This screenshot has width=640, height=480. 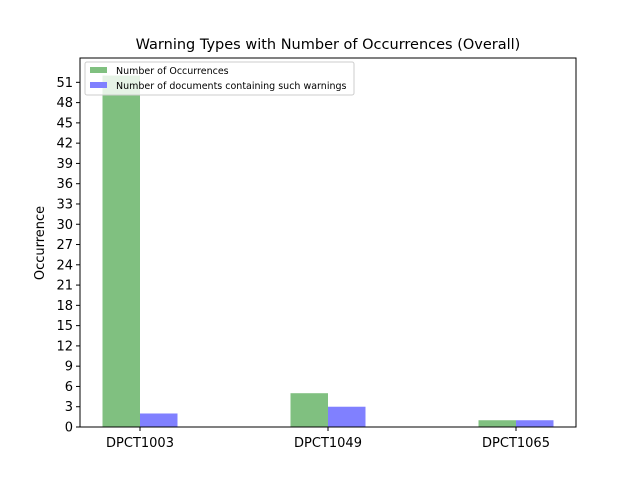 What do you see at coordinates (64, 123) in the screenshot?
I see `y-tick-label: 45` at bounding box center [64, 123].